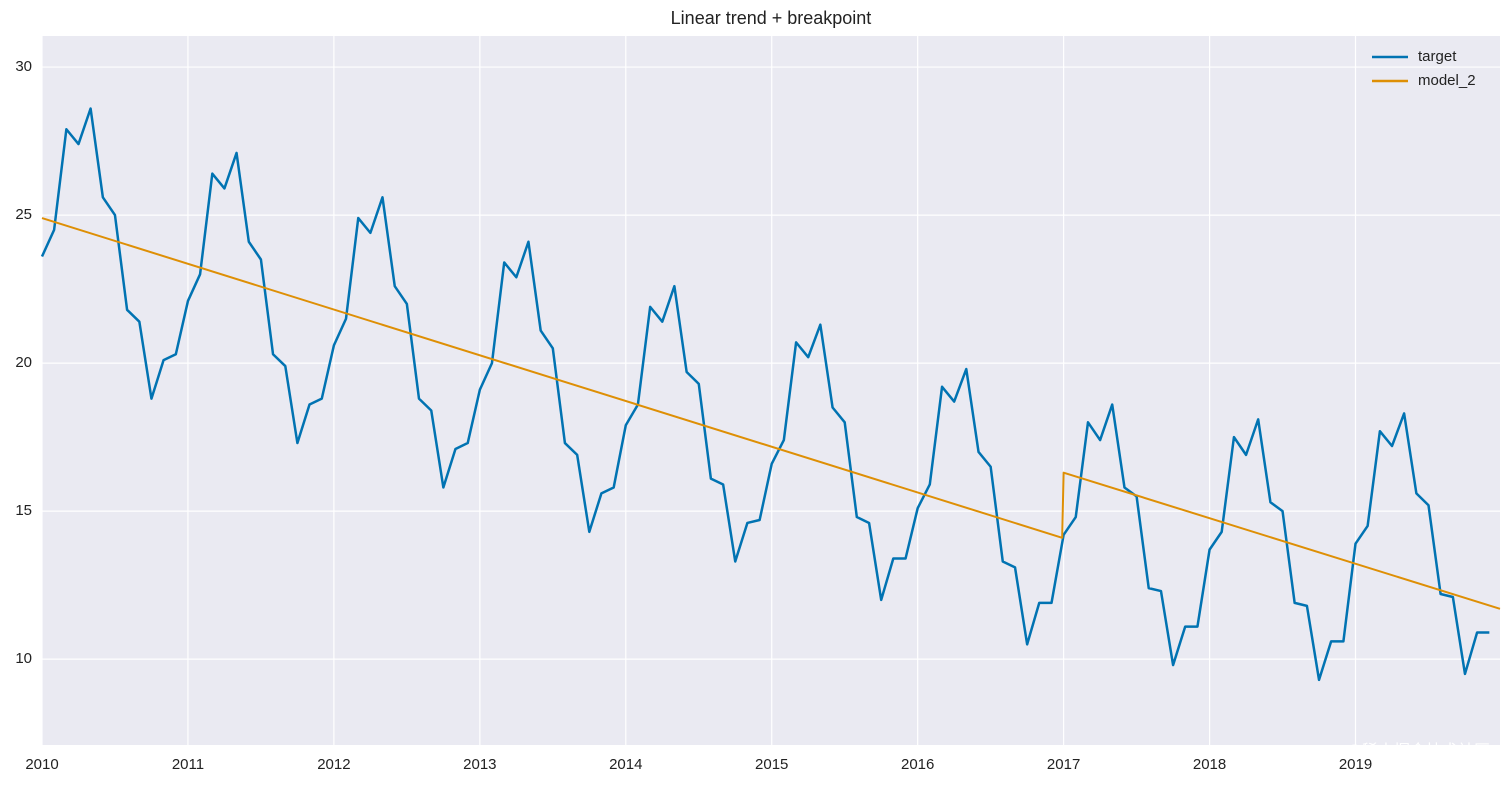  I want to click on y-tick-label: 15, so click(23, 510).